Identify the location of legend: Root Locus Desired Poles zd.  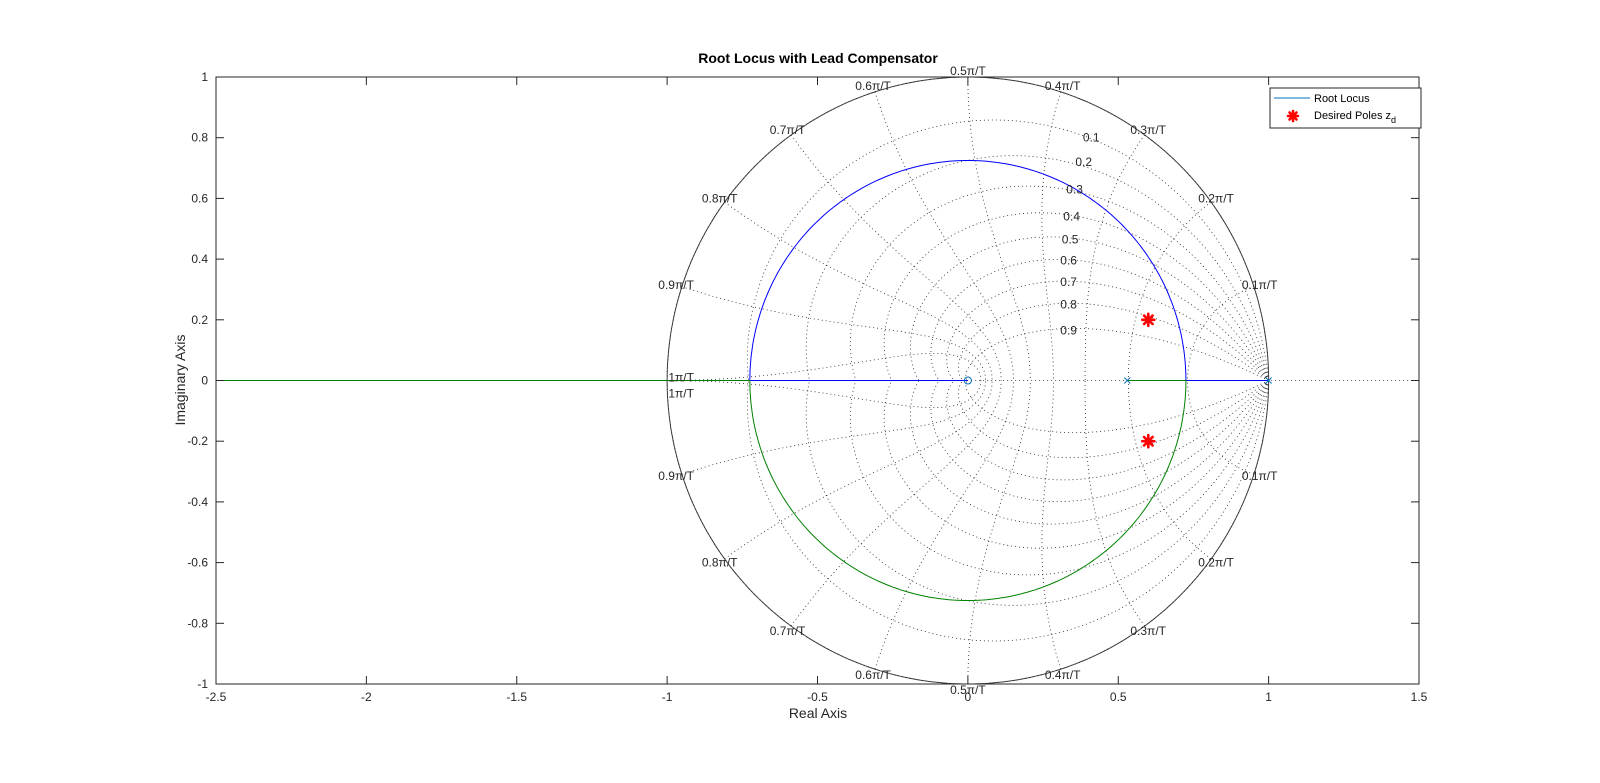
(1345, 108).